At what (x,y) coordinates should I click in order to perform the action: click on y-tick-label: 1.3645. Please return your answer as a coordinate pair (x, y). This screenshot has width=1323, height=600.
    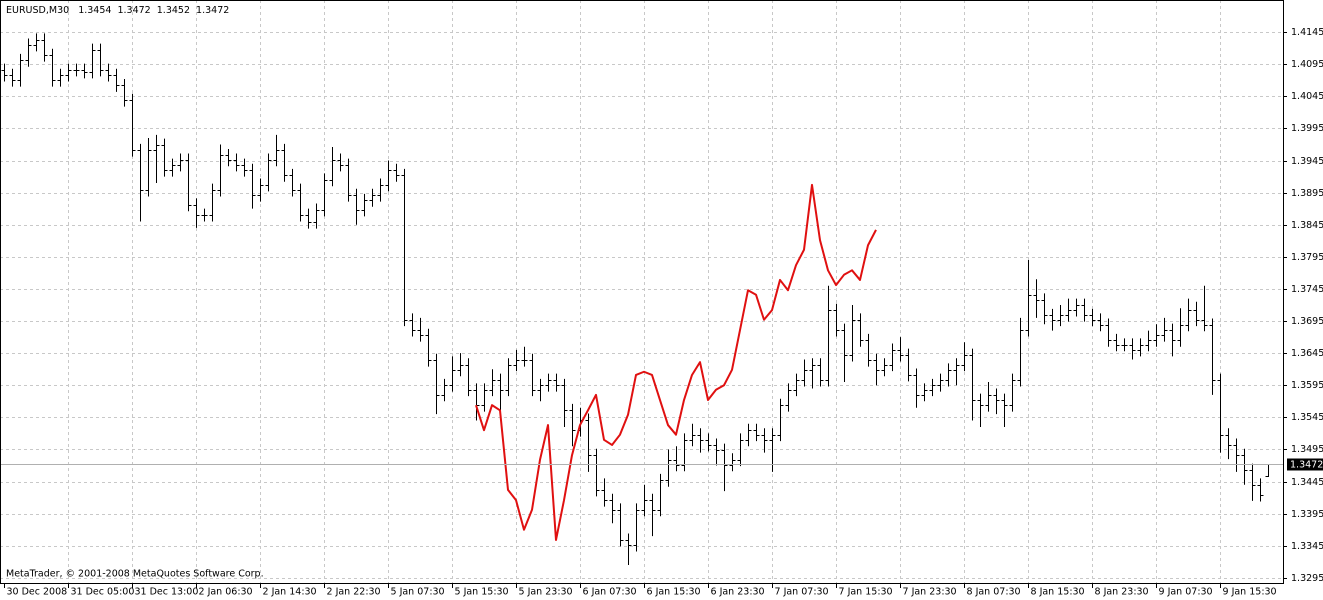
    Looking at the image, I should click on (1307, 353).